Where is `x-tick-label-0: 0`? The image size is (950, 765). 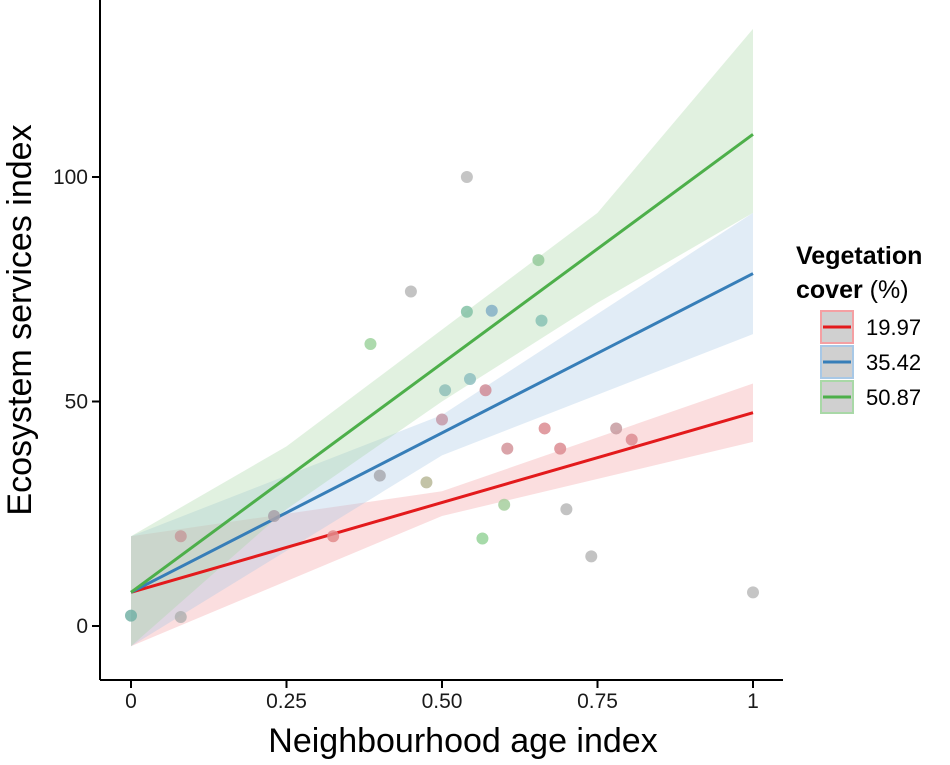 x-tick-label-0: 0 is located at coordinates (131, 701).